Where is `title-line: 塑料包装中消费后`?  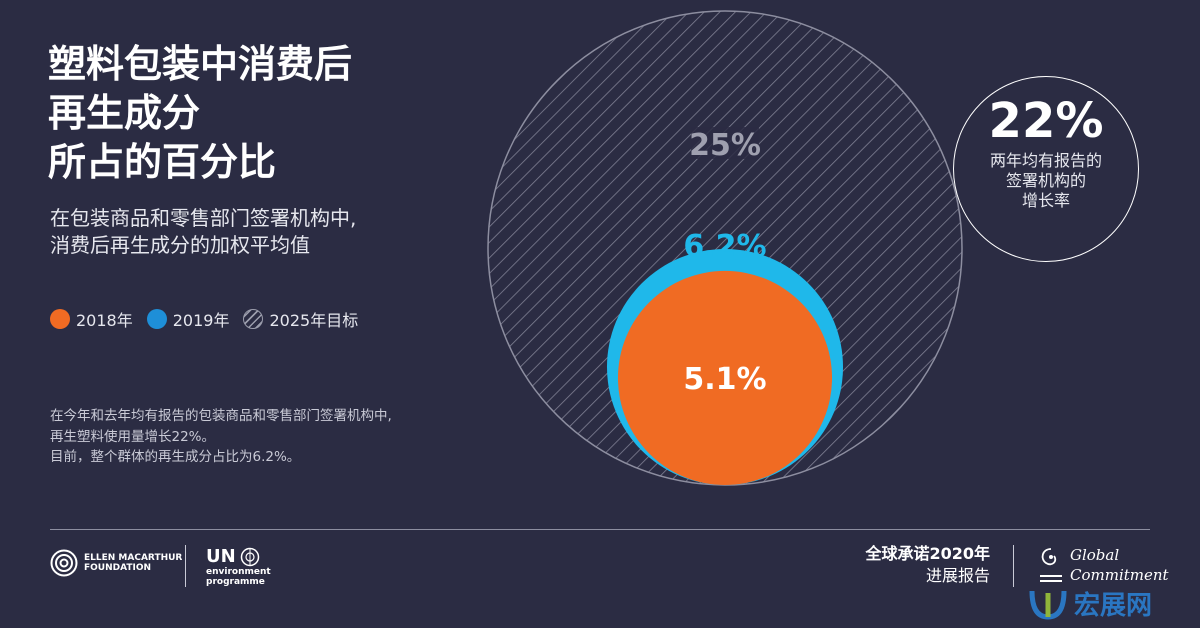 title-line: 塑料包装中消费后 is located at coordinates (200, 64).